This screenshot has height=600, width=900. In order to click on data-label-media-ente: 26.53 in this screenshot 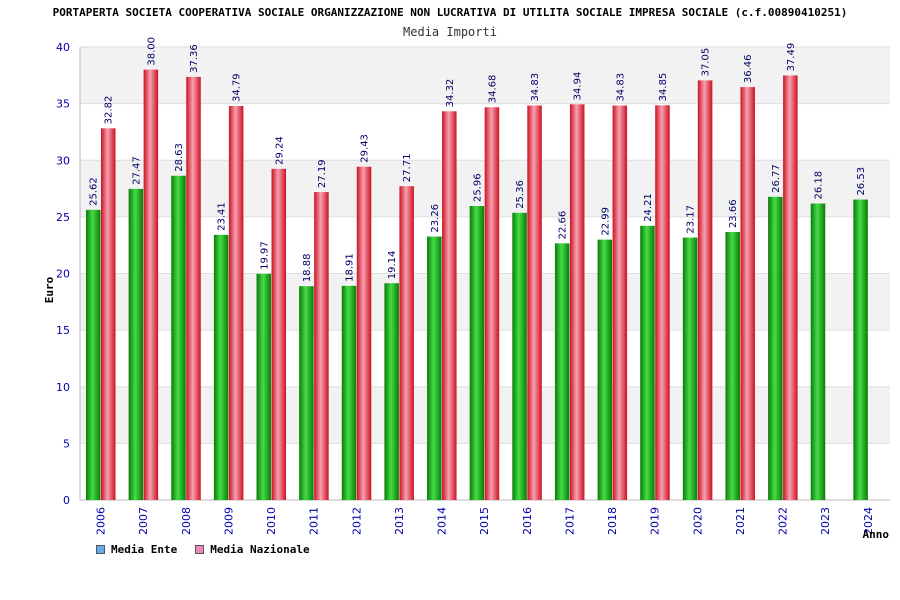, I will do `click(861, 181)`.